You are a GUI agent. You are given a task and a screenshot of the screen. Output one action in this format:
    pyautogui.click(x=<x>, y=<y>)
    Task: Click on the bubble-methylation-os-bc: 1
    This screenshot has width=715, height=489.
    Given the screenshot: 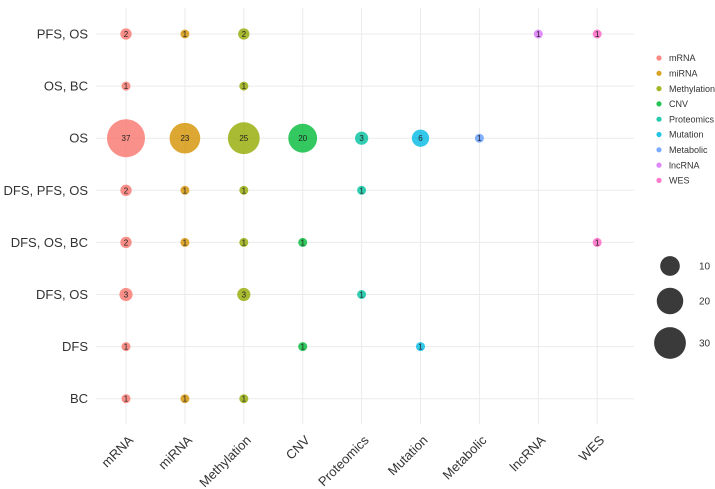 What is the action you would take?
    pyautogui.click(x=244, y=86)
    